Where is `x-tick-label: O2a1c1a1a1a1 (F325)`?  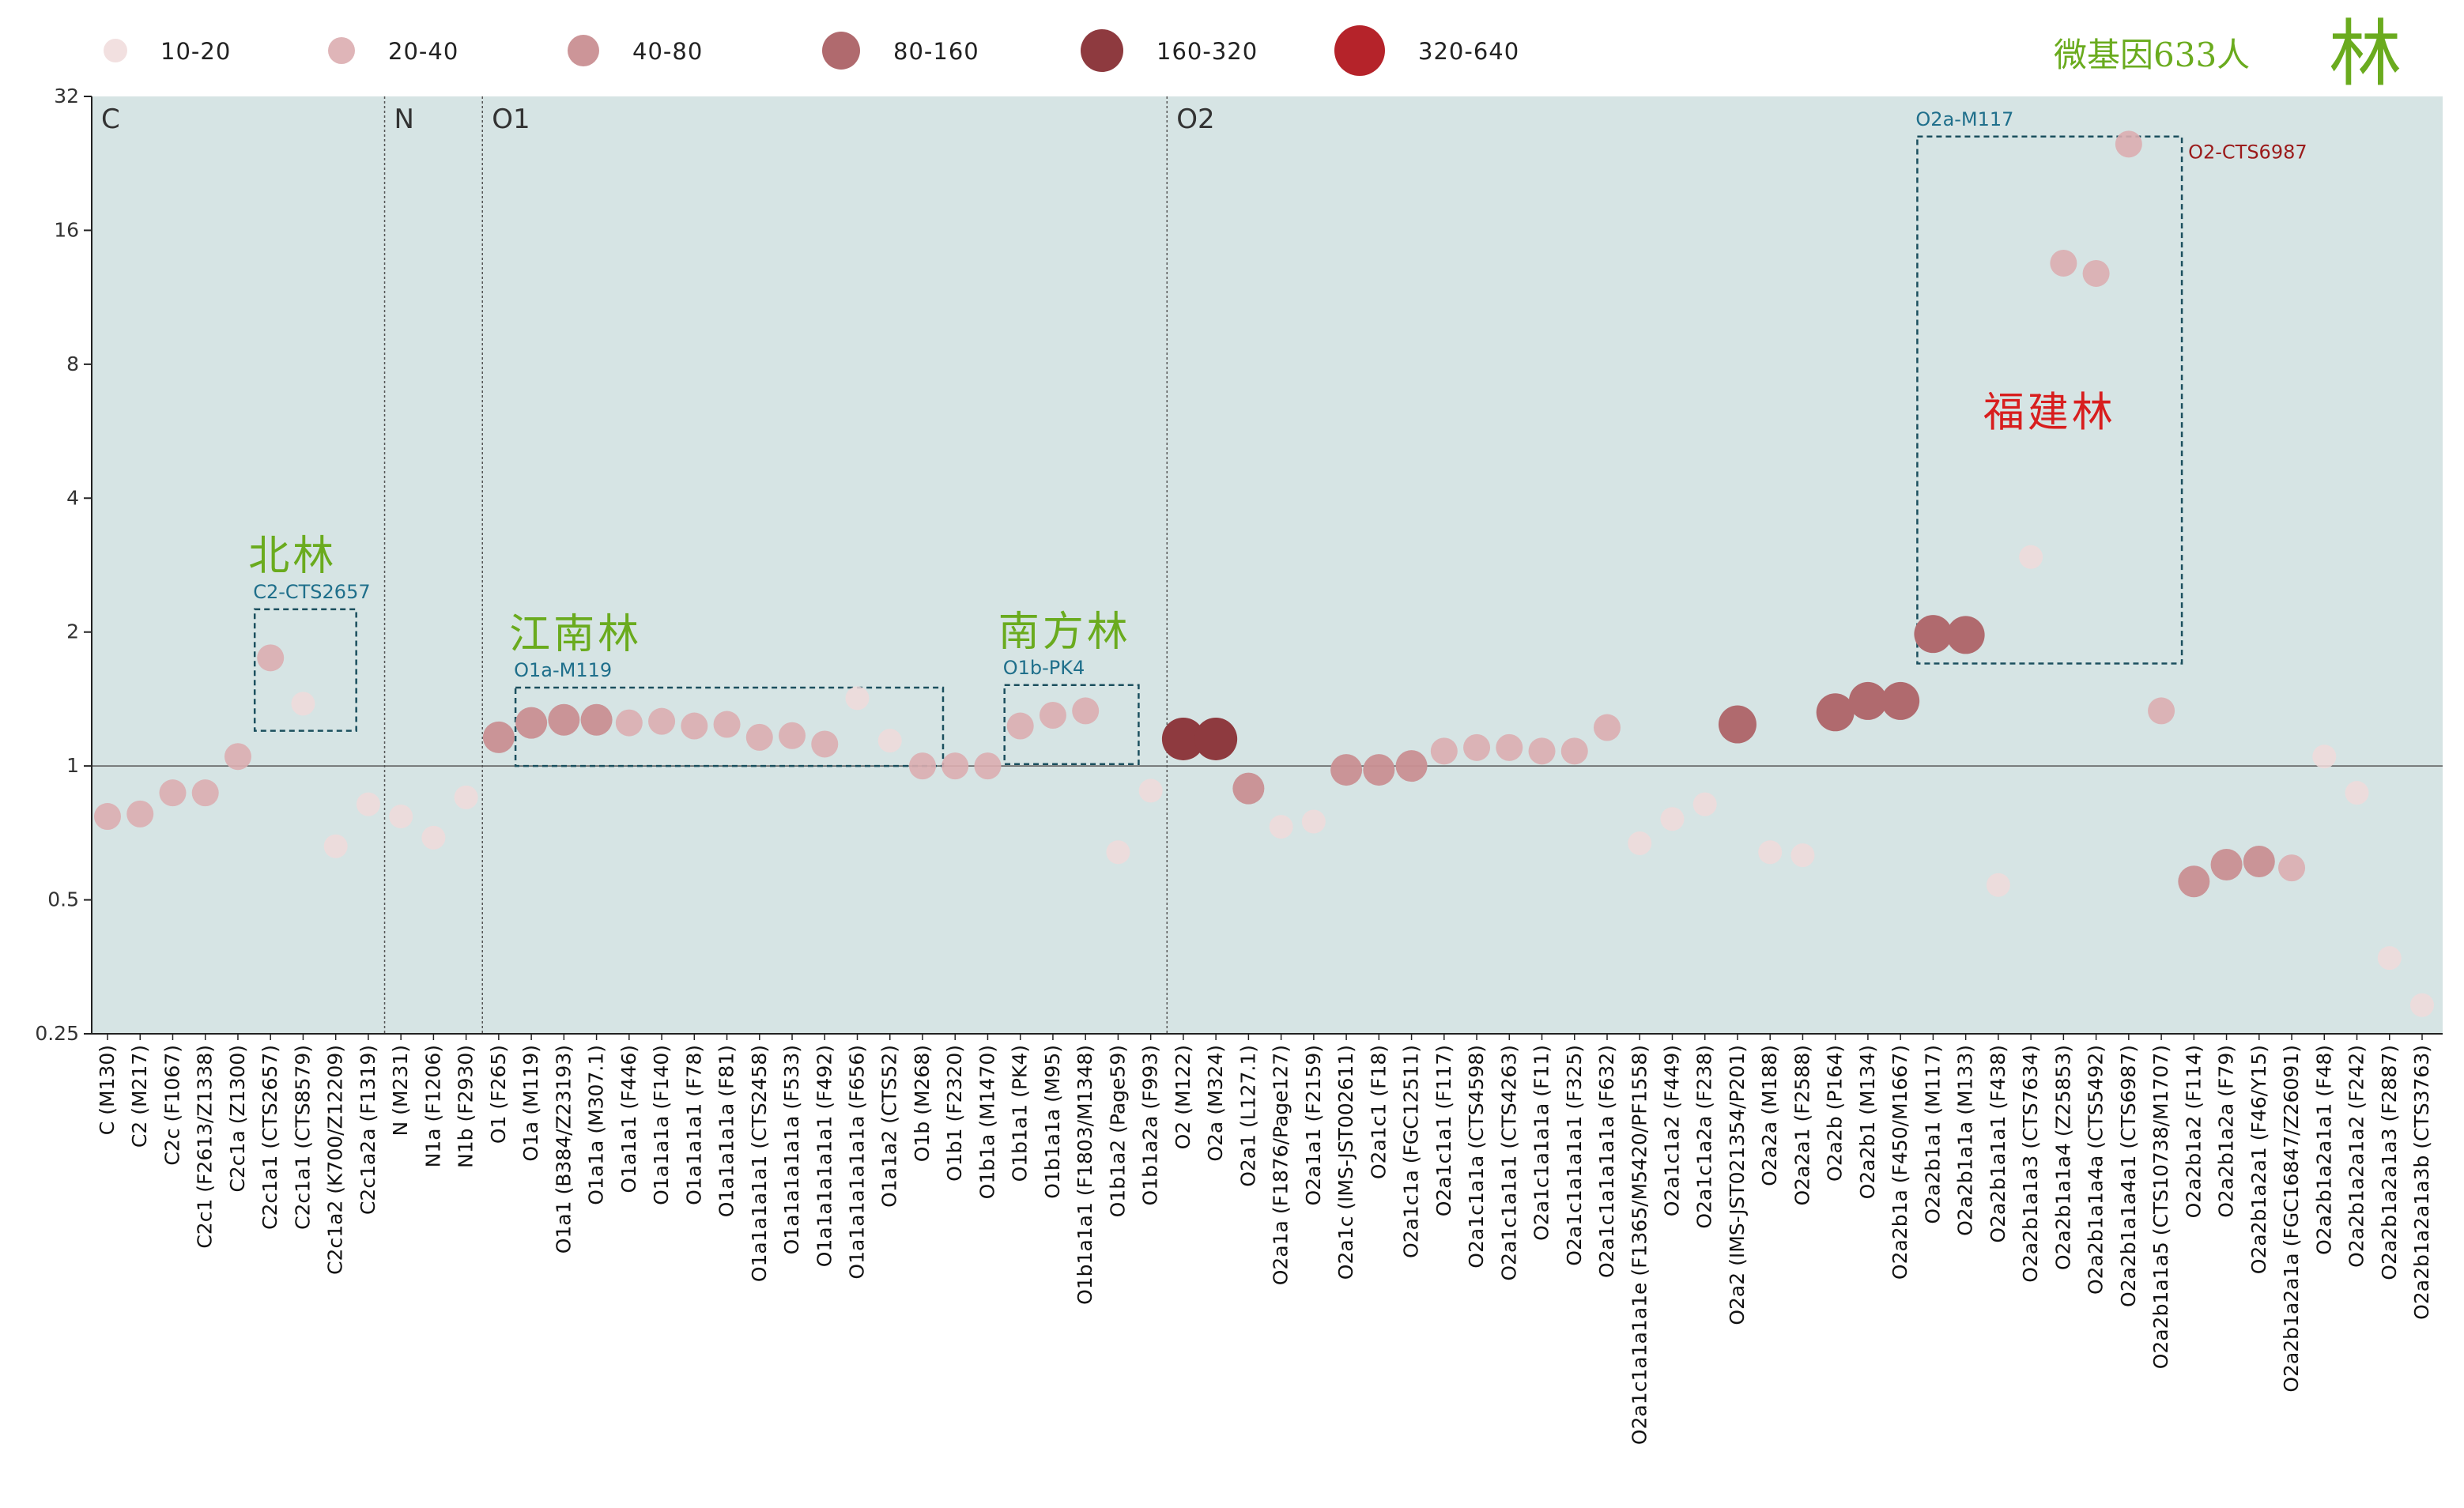 x-tick-label: O2a1c1a1a1a1 (F325) is located at coordinates (1575, 1155).